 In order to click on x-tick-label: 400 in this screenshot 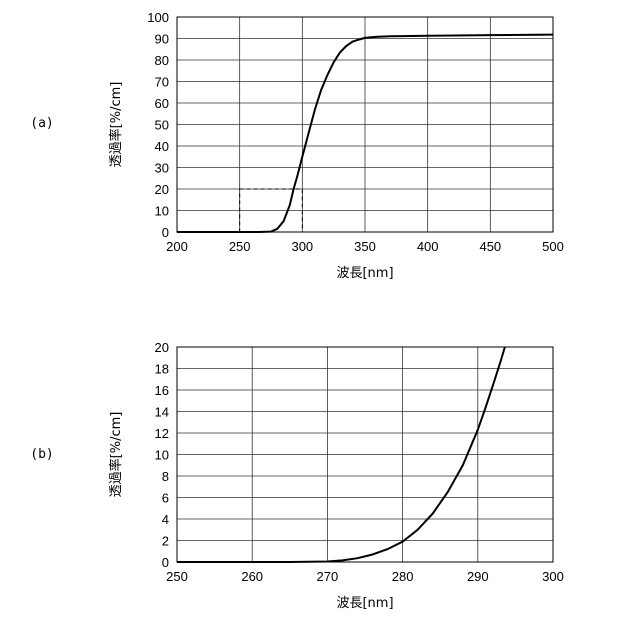, I will do `click(428, 246)`.